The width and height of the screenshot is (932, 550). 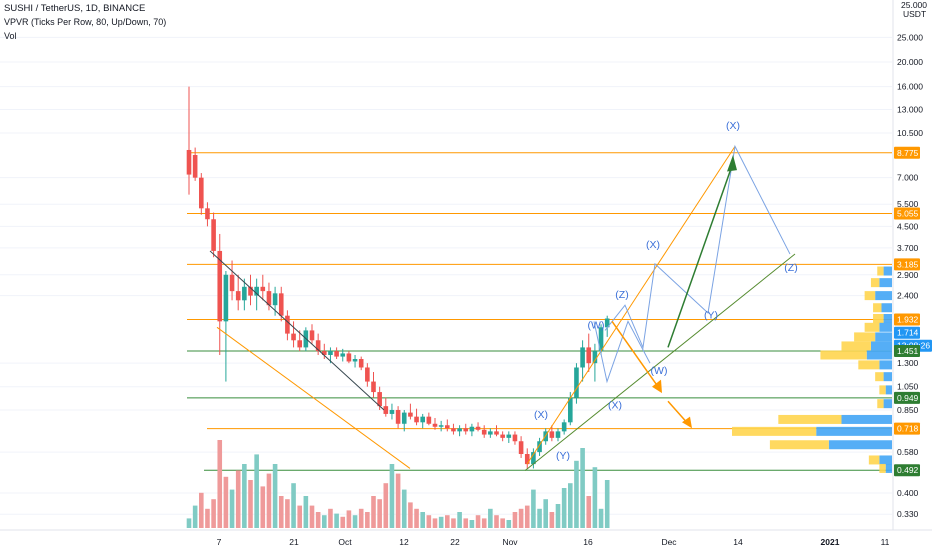 I want to click on price-badge: 3.185, so click(x=907, y=264).